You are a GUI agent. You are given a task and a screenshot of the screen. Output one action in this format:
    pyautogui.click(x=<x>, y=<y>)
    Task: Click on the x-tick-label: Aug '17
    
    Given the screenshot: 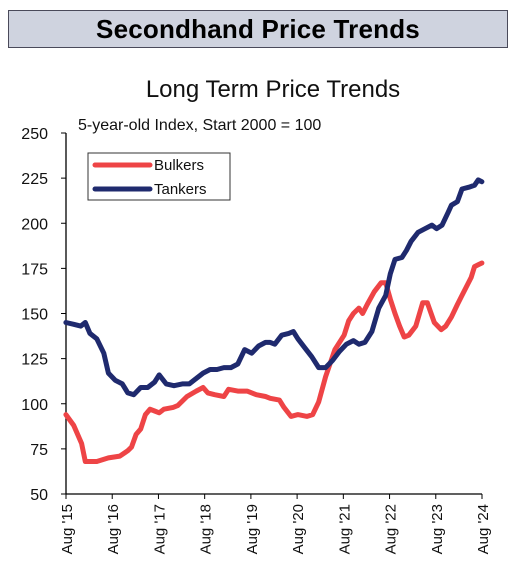 What is the action you would take?
    pyautogui.click(x=159, y=529)
    